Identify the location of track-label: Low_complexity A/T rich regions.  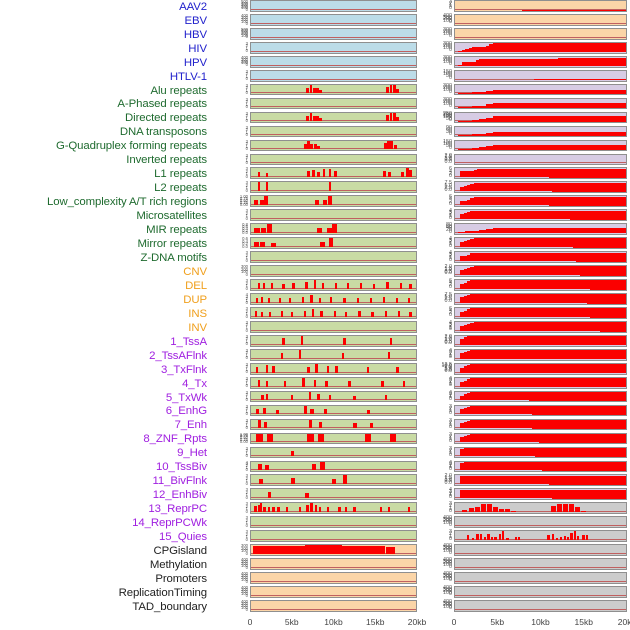
(126, 202).